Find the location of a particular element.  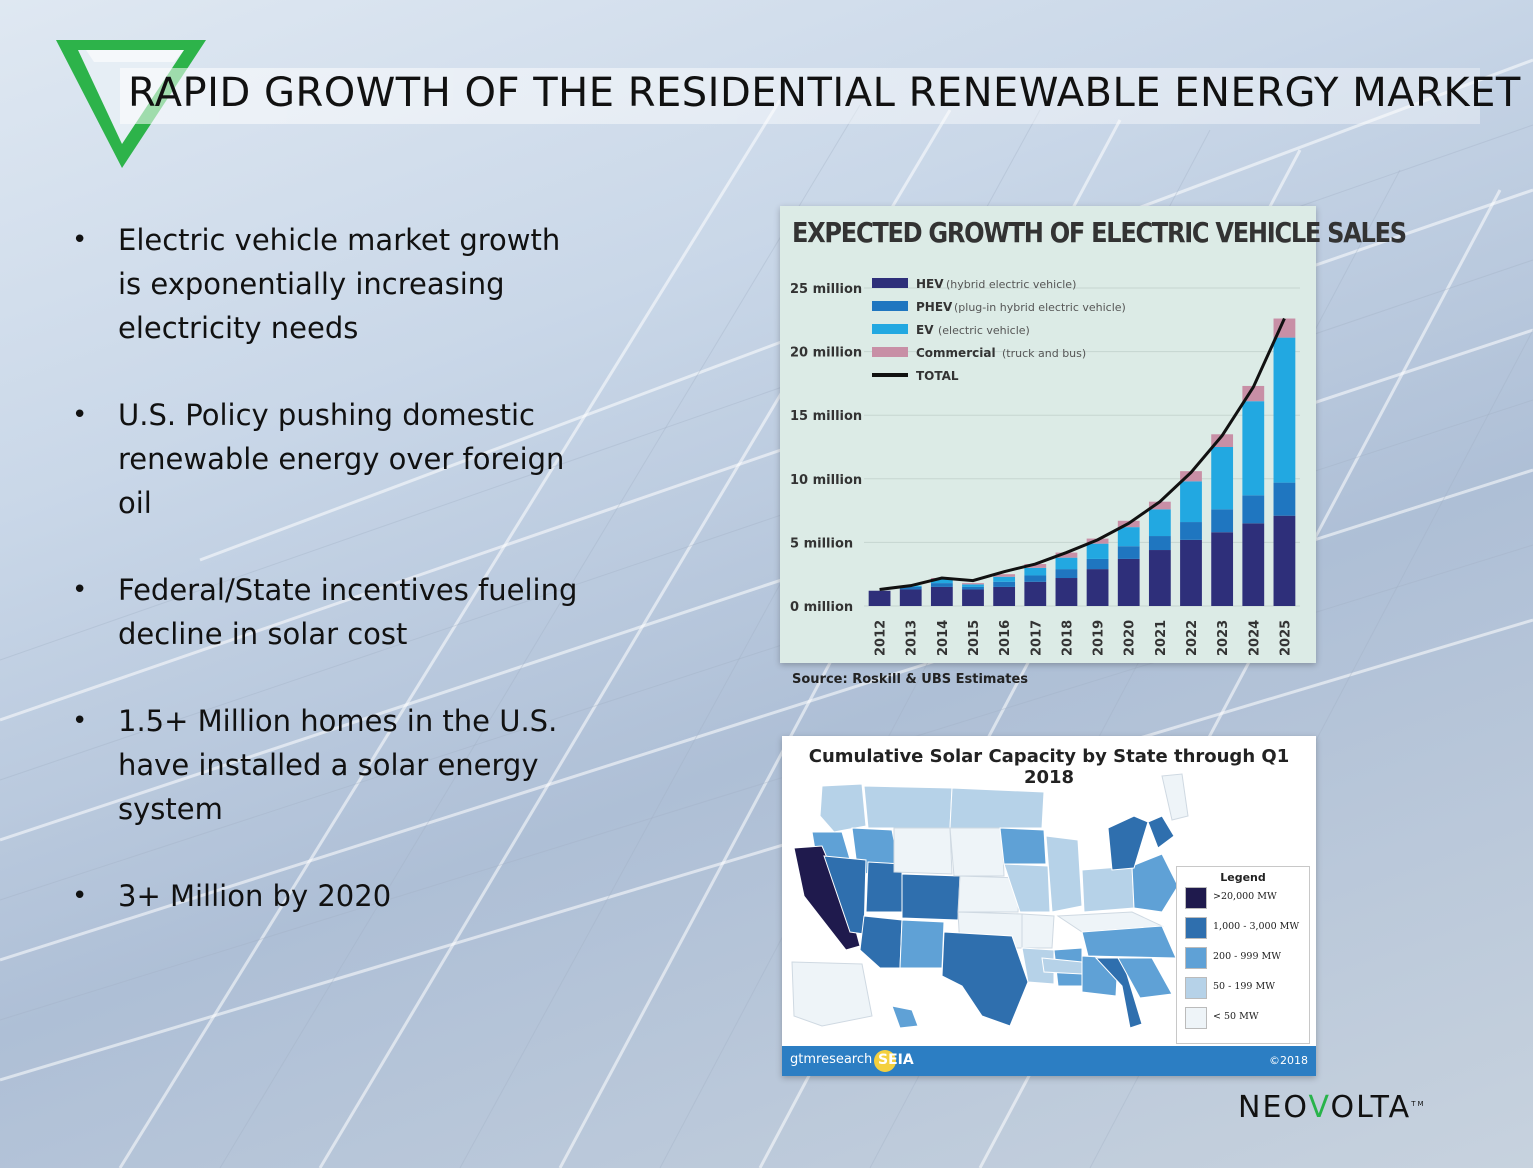

legend-label: 200 - 999 MW is located at coordinates (1247, 956).